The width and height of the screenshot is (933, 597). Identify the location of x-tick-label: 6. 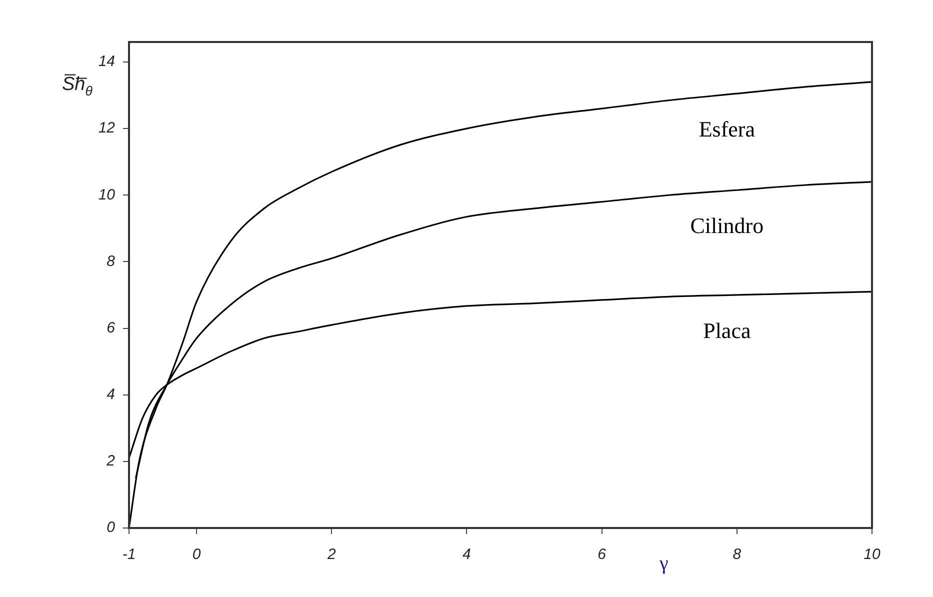
(602, 555).